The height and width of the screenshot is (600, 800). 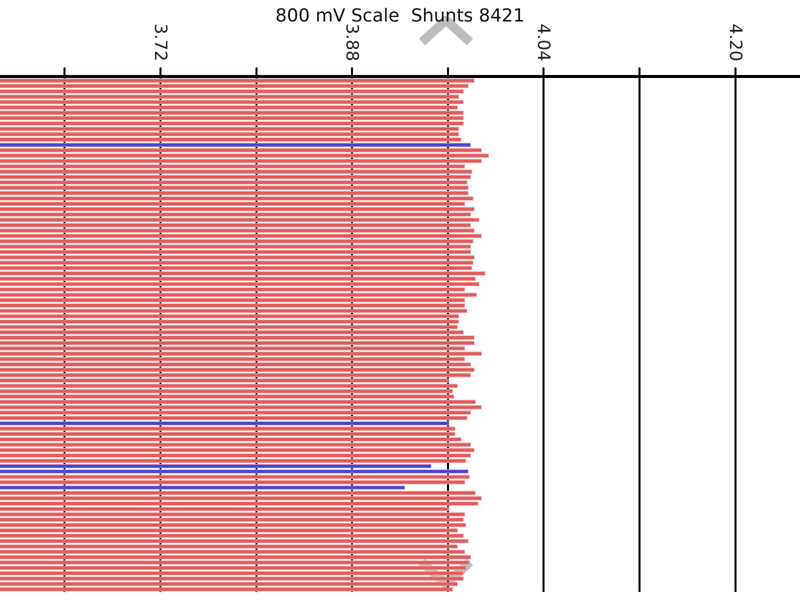 I want to click on x-tick-label: 4.04, so click(x=543, y=42).